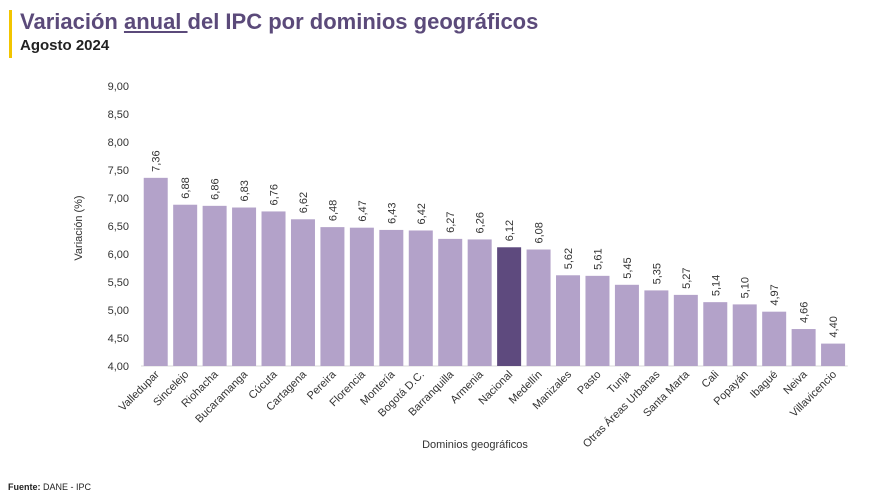 This screenshot has width=881, height=499. What do you see at coordinates (186, 187) in the screenshot?
I see `data-label: 6,88` at bounding box center [186, 187].